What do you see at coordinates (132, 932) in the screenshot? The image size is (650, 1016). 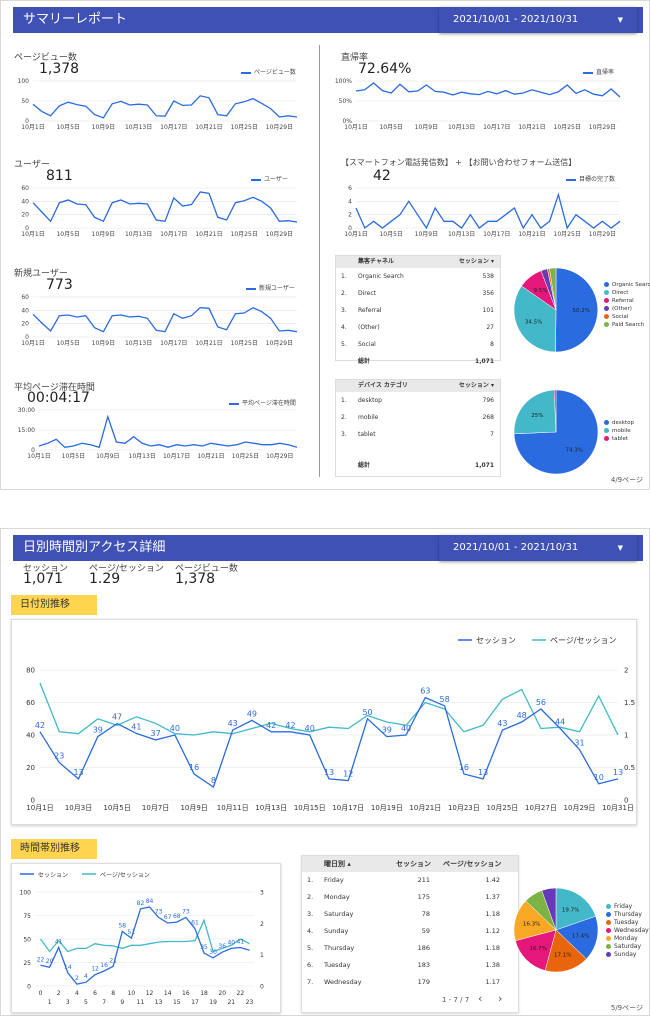 I see `data-label: 51` at bounding box center [132, 932].